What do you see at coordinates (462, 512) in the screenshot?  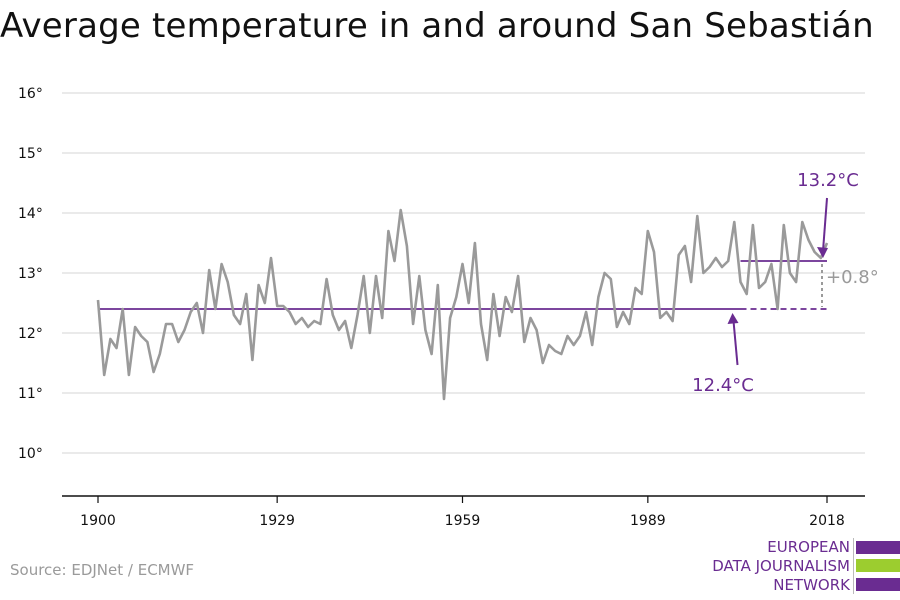 I see `x-axis-ticks: 1900 1929 1959 1989 2018` at bounding box center [462, 512].